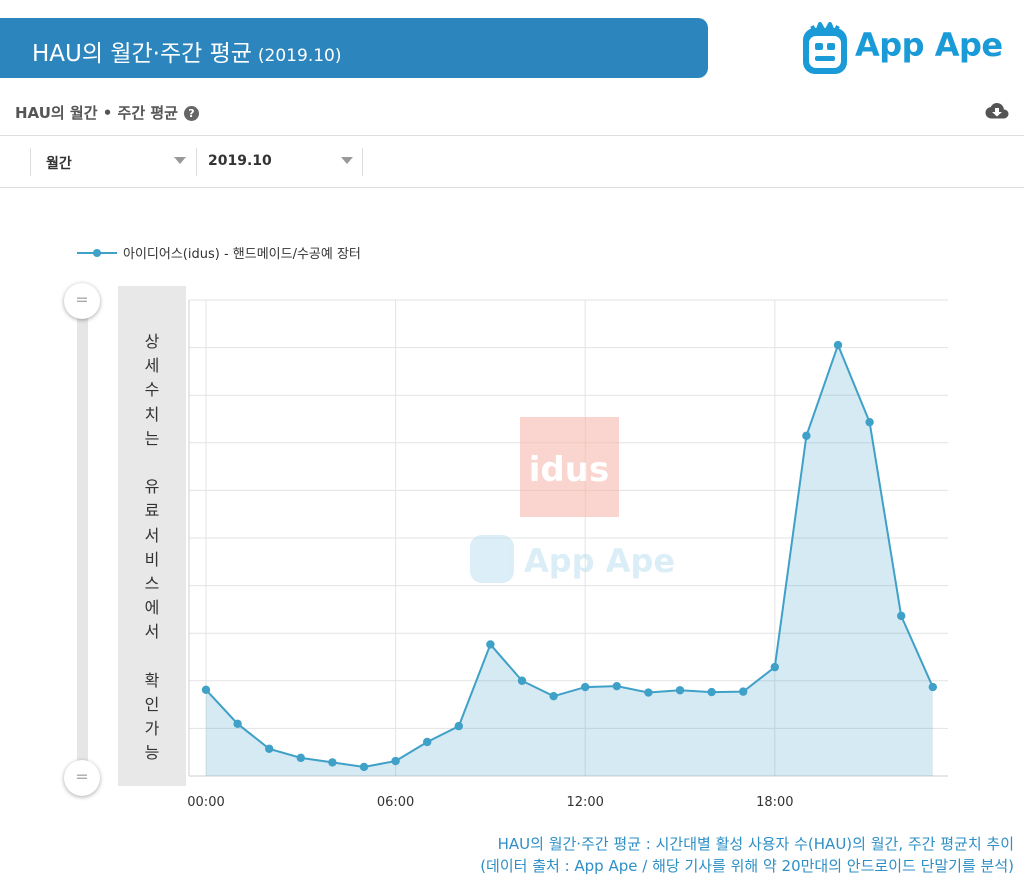 The width and height of the screenshot is (1024, 882). Describe the element at coordinates (242, 254) in the screenshot. I see `legend-series-label: 아이디어스(idus) - 핸드메이드/수공예 장터` at that location.